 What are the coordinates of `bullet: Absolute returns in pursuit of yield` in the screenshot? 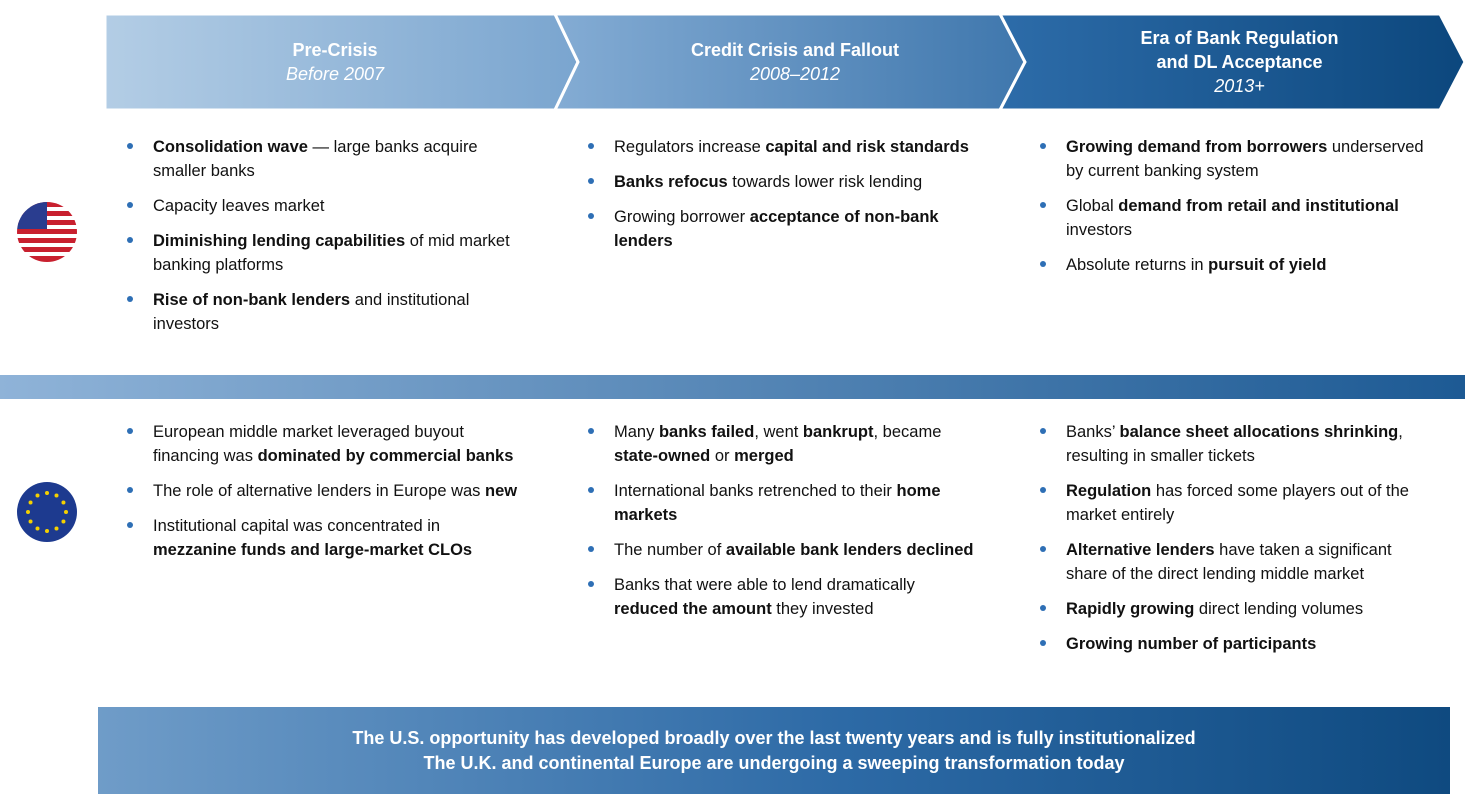 It's located at (1237, 265).